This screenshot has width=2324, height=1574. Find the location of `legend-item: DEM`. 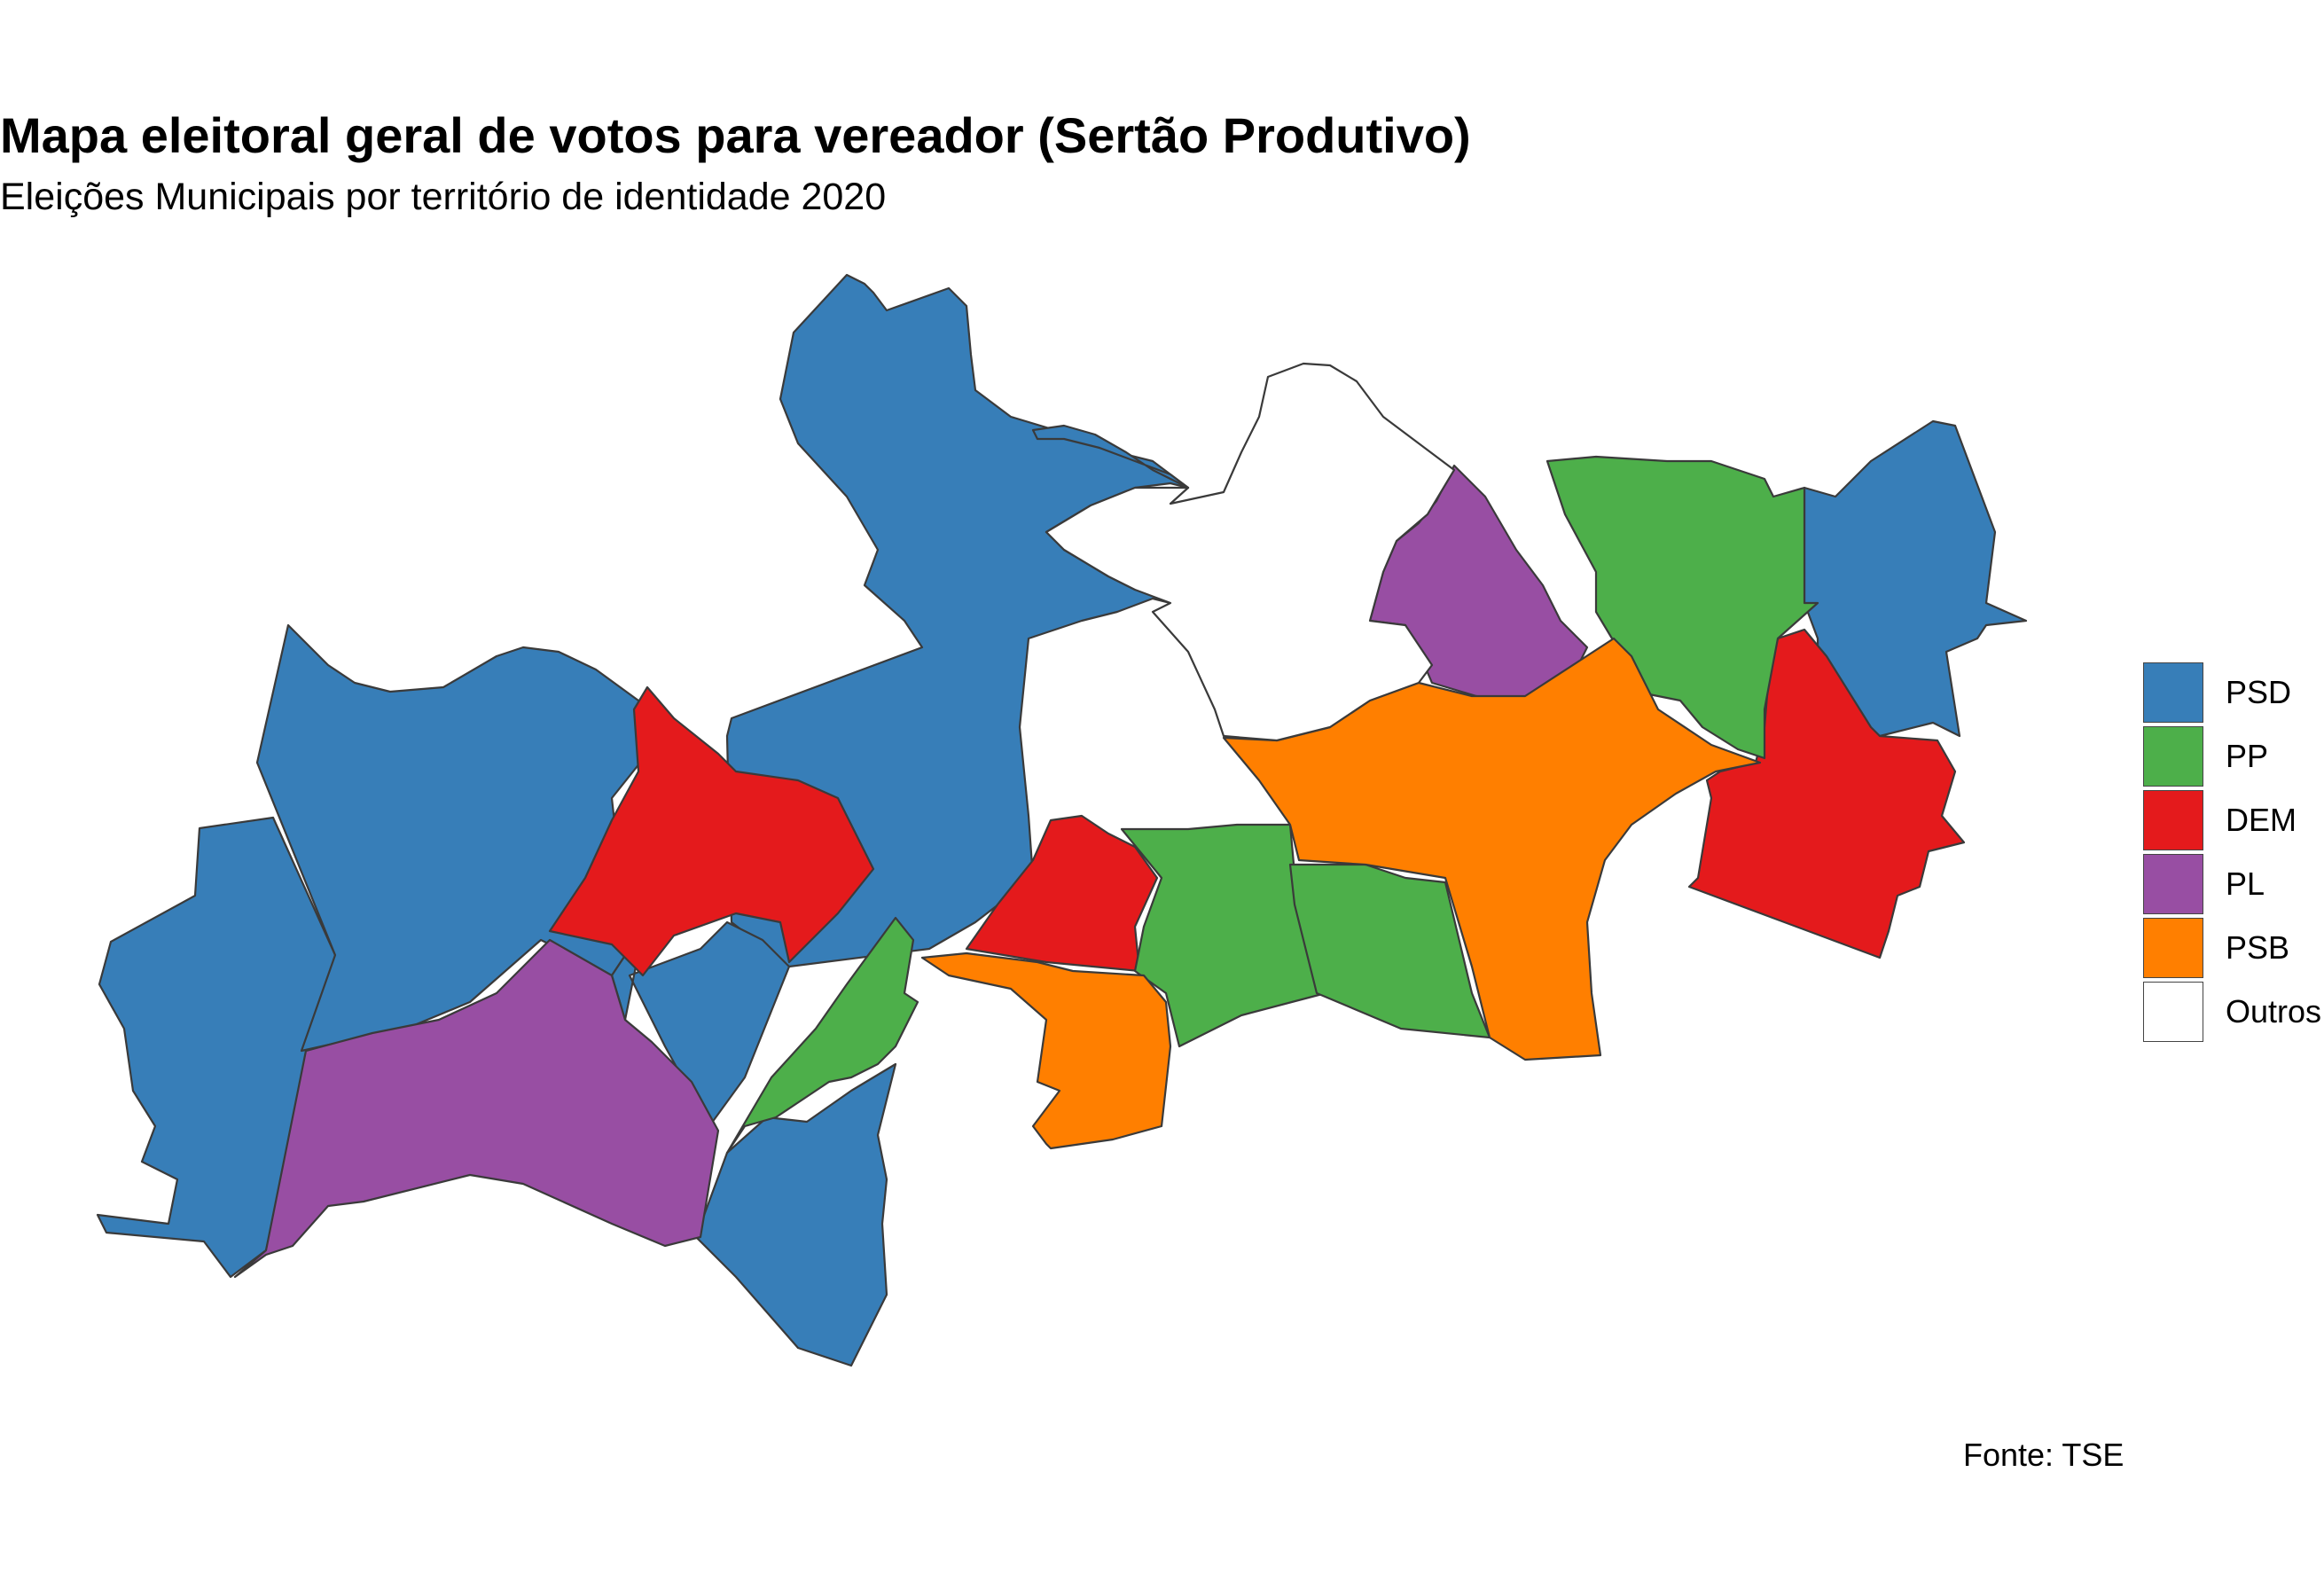

legend-item: DEM is located at coordinates (2232, 820).